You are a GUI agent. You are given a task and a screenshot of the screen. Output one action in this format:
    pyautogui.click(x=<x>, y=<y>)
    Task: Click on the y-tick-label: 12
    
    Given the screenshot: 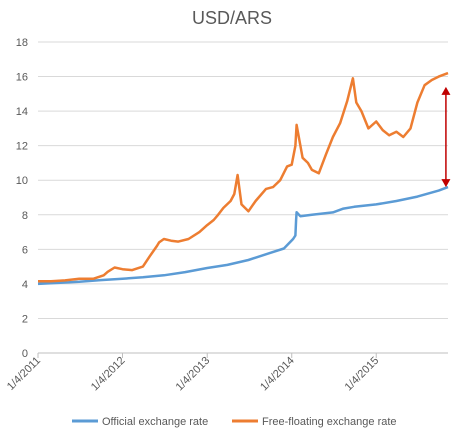 What is the action you would take?
    pyautogui.click(x=22, y=147)
    